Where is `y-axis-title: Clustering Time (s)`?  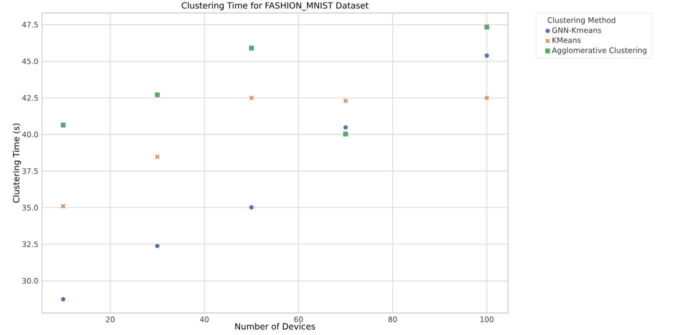 y-axis-title: Clustering Time (s) is located at coordinates (17, 163).